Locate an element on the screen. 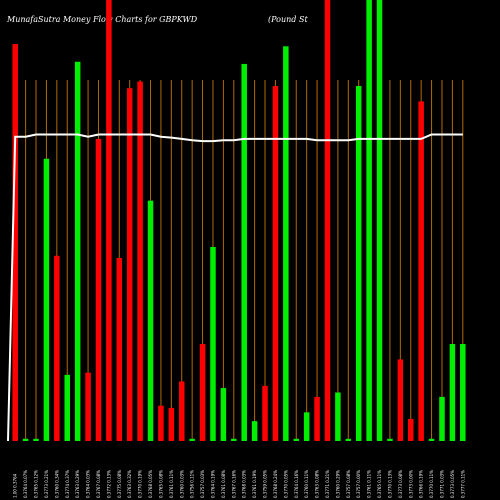  x-tick-label: 0.3761 0.19% is located at coordinates (254, 484).